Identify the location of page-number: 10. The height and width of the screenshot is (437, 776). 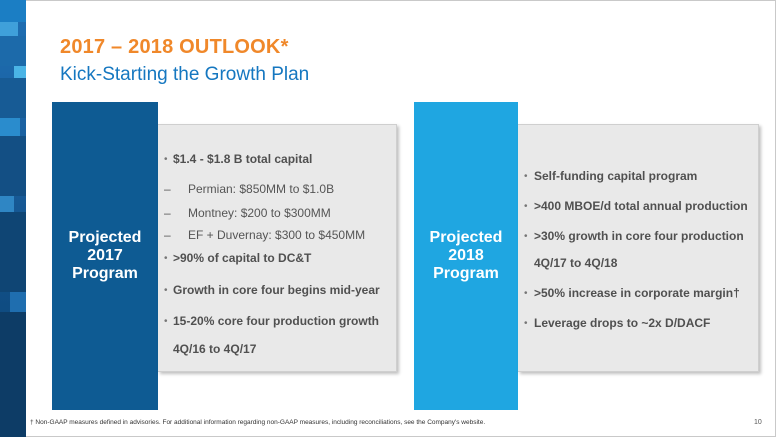
(758, 422).